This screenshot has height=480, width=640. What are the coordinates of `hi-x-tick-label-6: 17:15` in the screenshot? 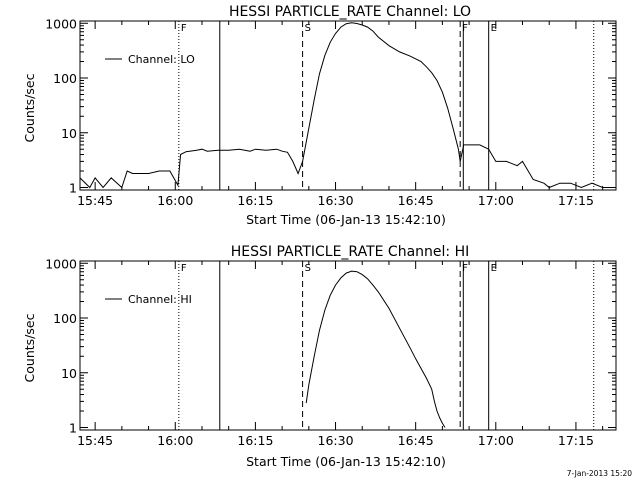 It's located at (576, 440).